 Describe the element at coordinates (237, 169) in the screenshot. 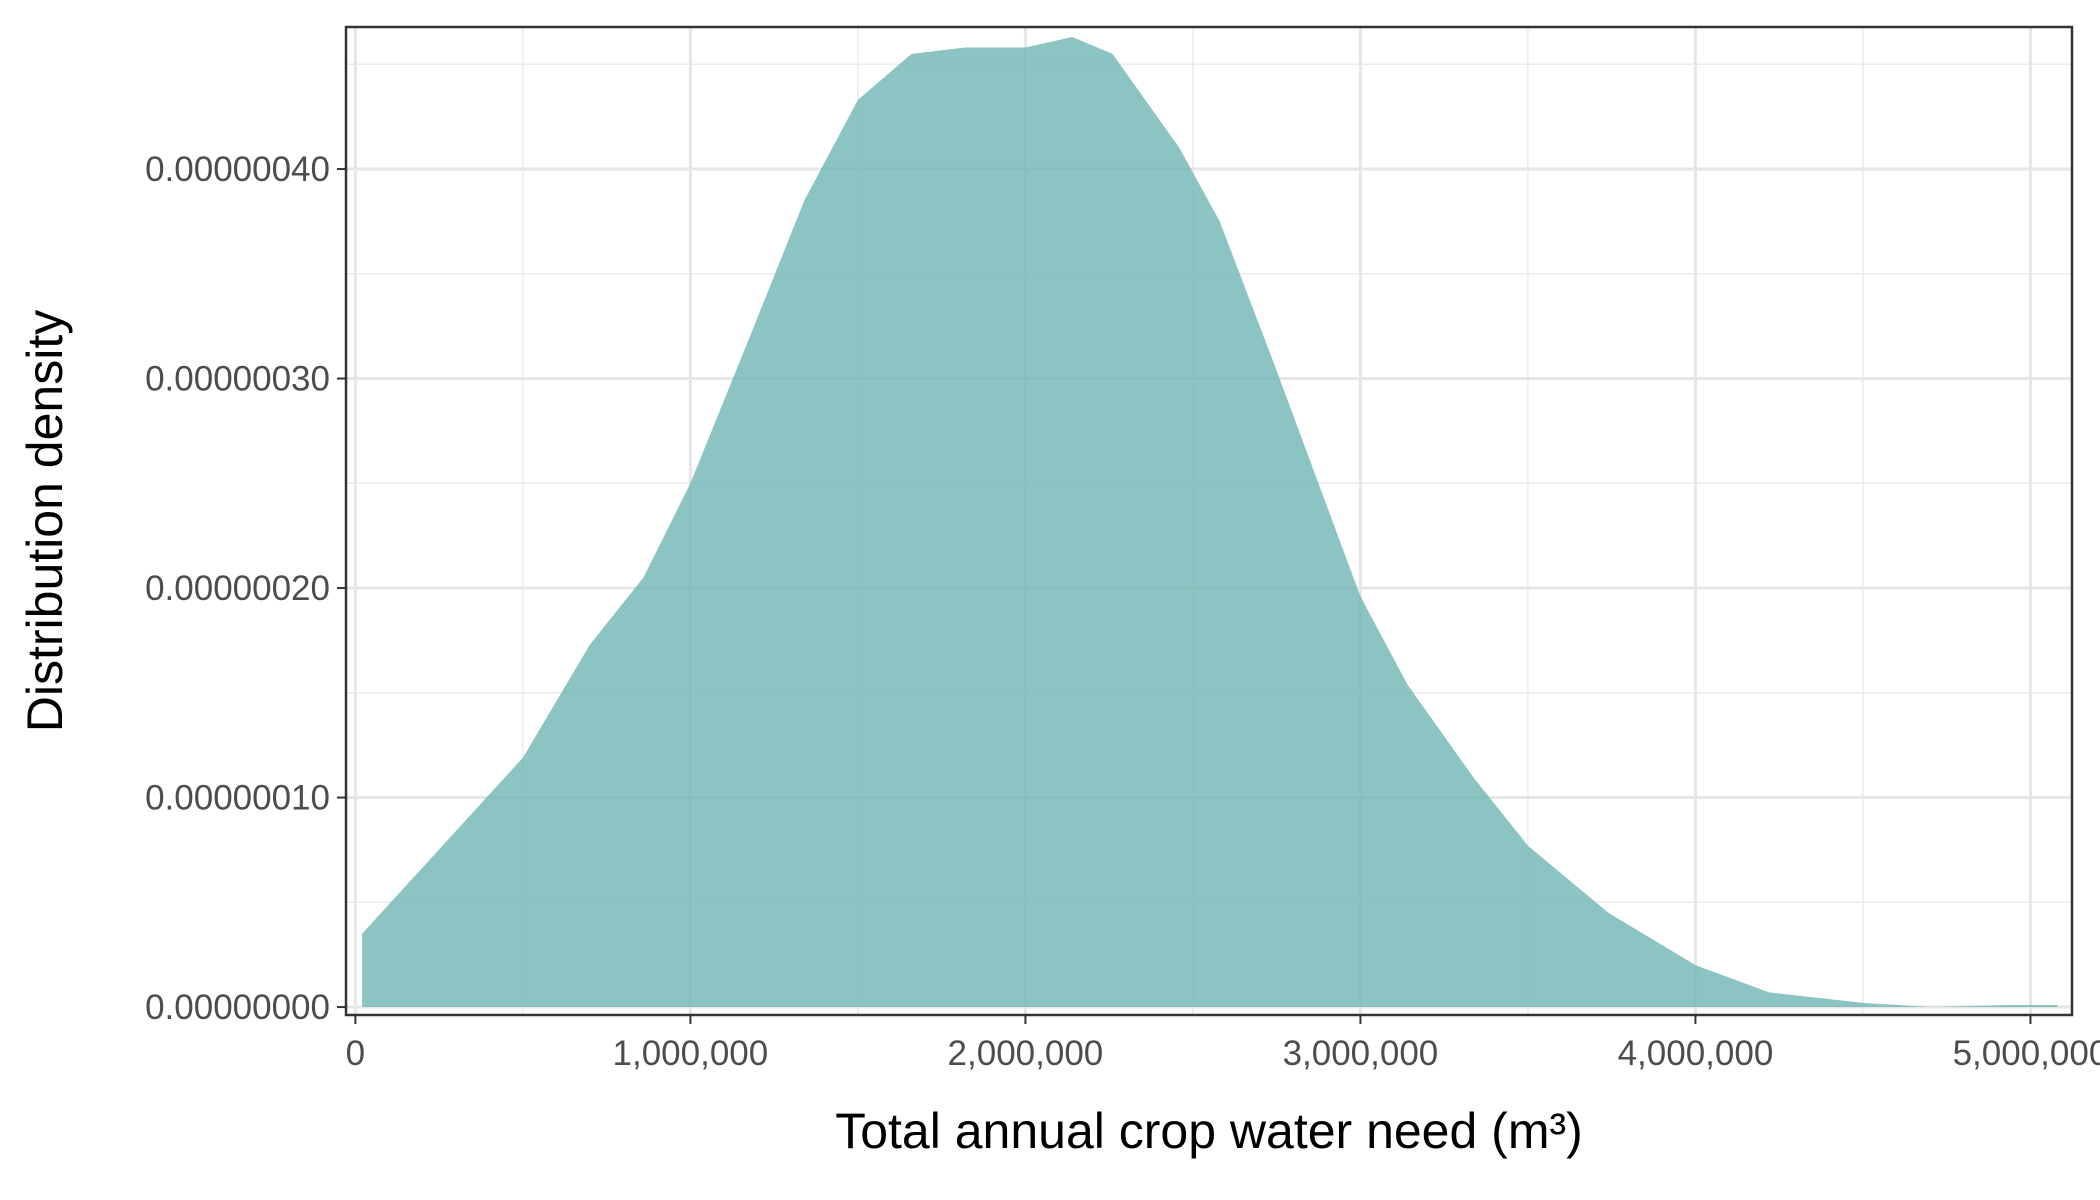

I see `y-tick-label: 0.00000040` at that location.